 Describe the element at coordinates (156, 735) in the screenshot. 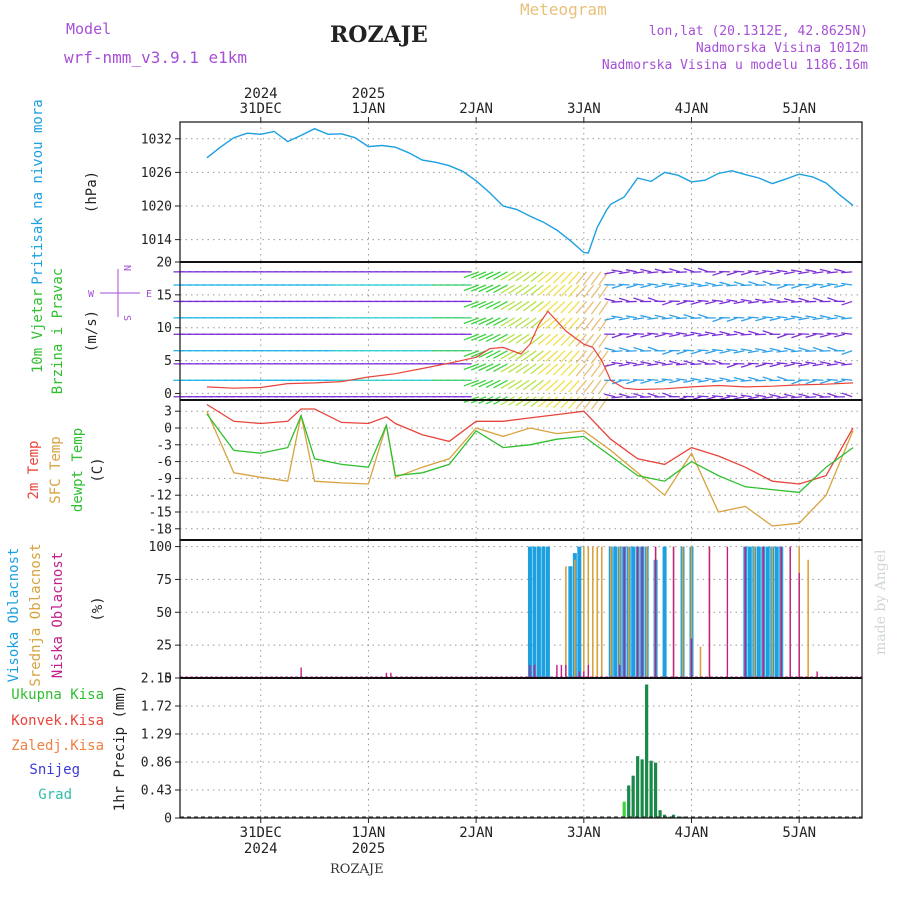

I see `y-tick-label: 1.29` at that location.